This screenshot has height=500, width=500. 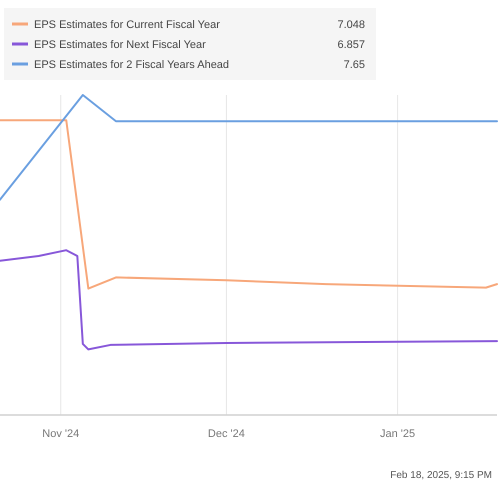 I want to click on legend-label: EPS Estimates for 2 Fiscal Years Ahead, so click(x=132, y=65).